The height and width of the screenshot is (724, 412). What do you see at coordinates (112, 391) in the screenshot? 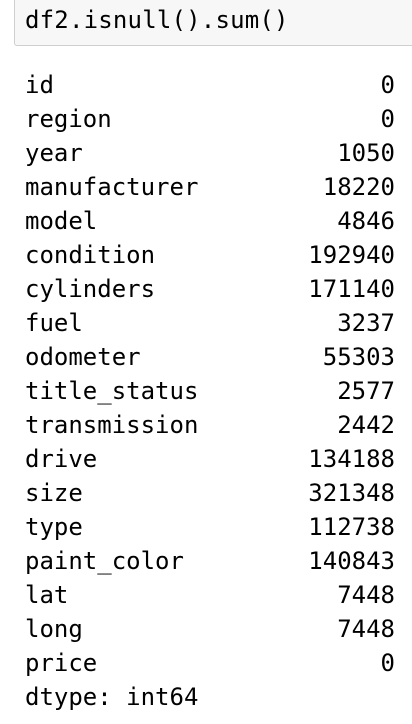
I see `row-key: title_status` at bounding box center [112, 391].